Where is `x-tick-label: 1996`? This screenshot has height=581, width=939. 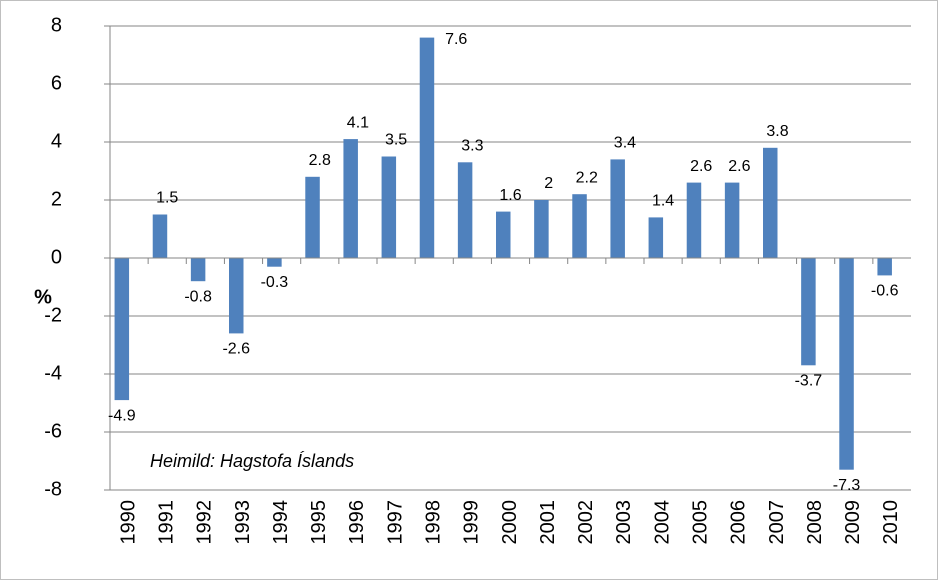
x-tick-label: 1996 is located at coordinates (357, 522).